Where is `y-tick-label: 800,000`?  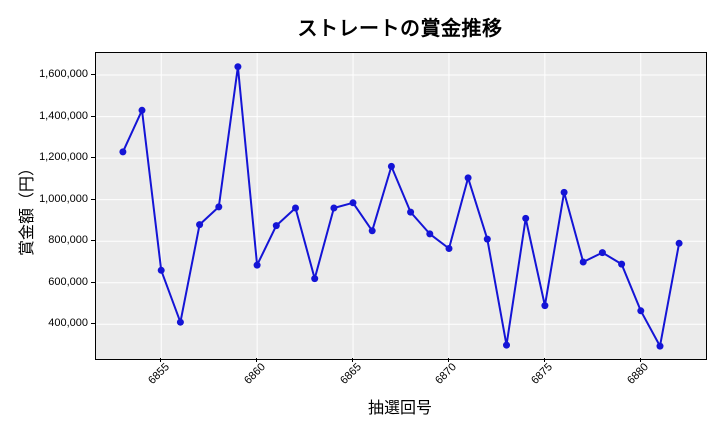 y-tick-label: 800,000 is located at coordinates (68, 240).